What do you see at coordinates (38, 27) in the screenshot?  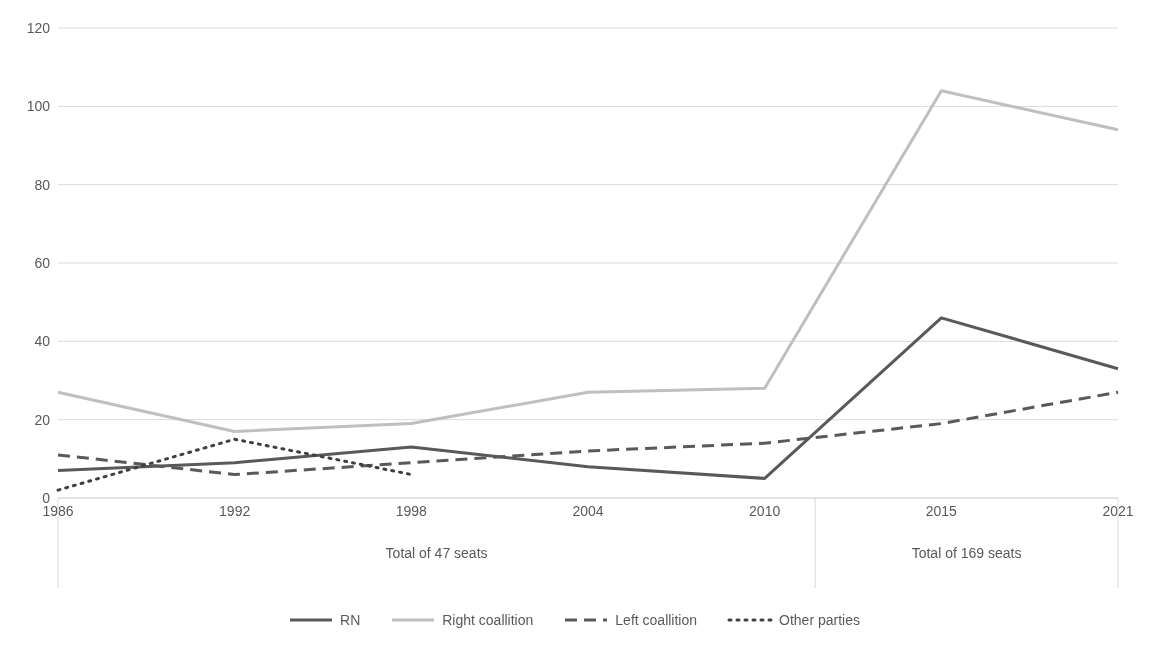 I see `y-tick-label: 120` at bounding box center [38, 27].